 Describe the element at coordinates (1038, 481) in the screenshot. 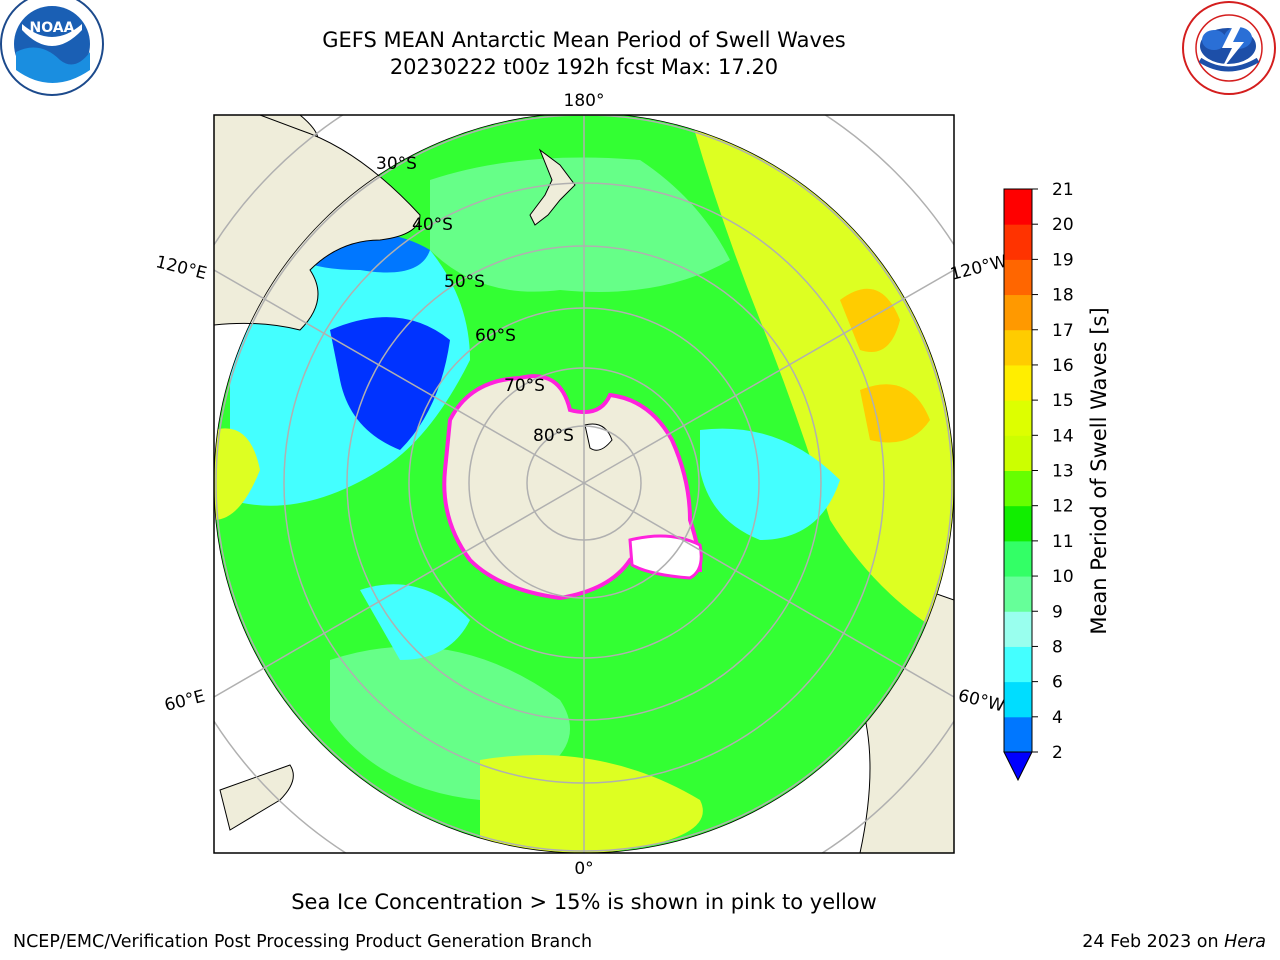

I see `colorbar: 2 4 6 8 9 10 11 12 13 14 15 16 17 18 19 20 21` at that location.